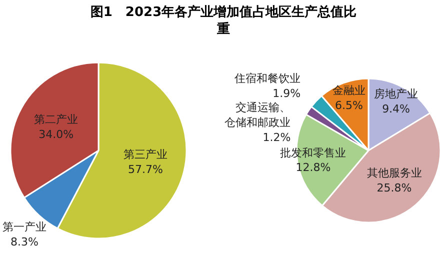 This screenshot has width=446, height=278. Describe the element at coordinates (56, 119) in the screenshot. I see `slice-label: 第二产业` at that location.